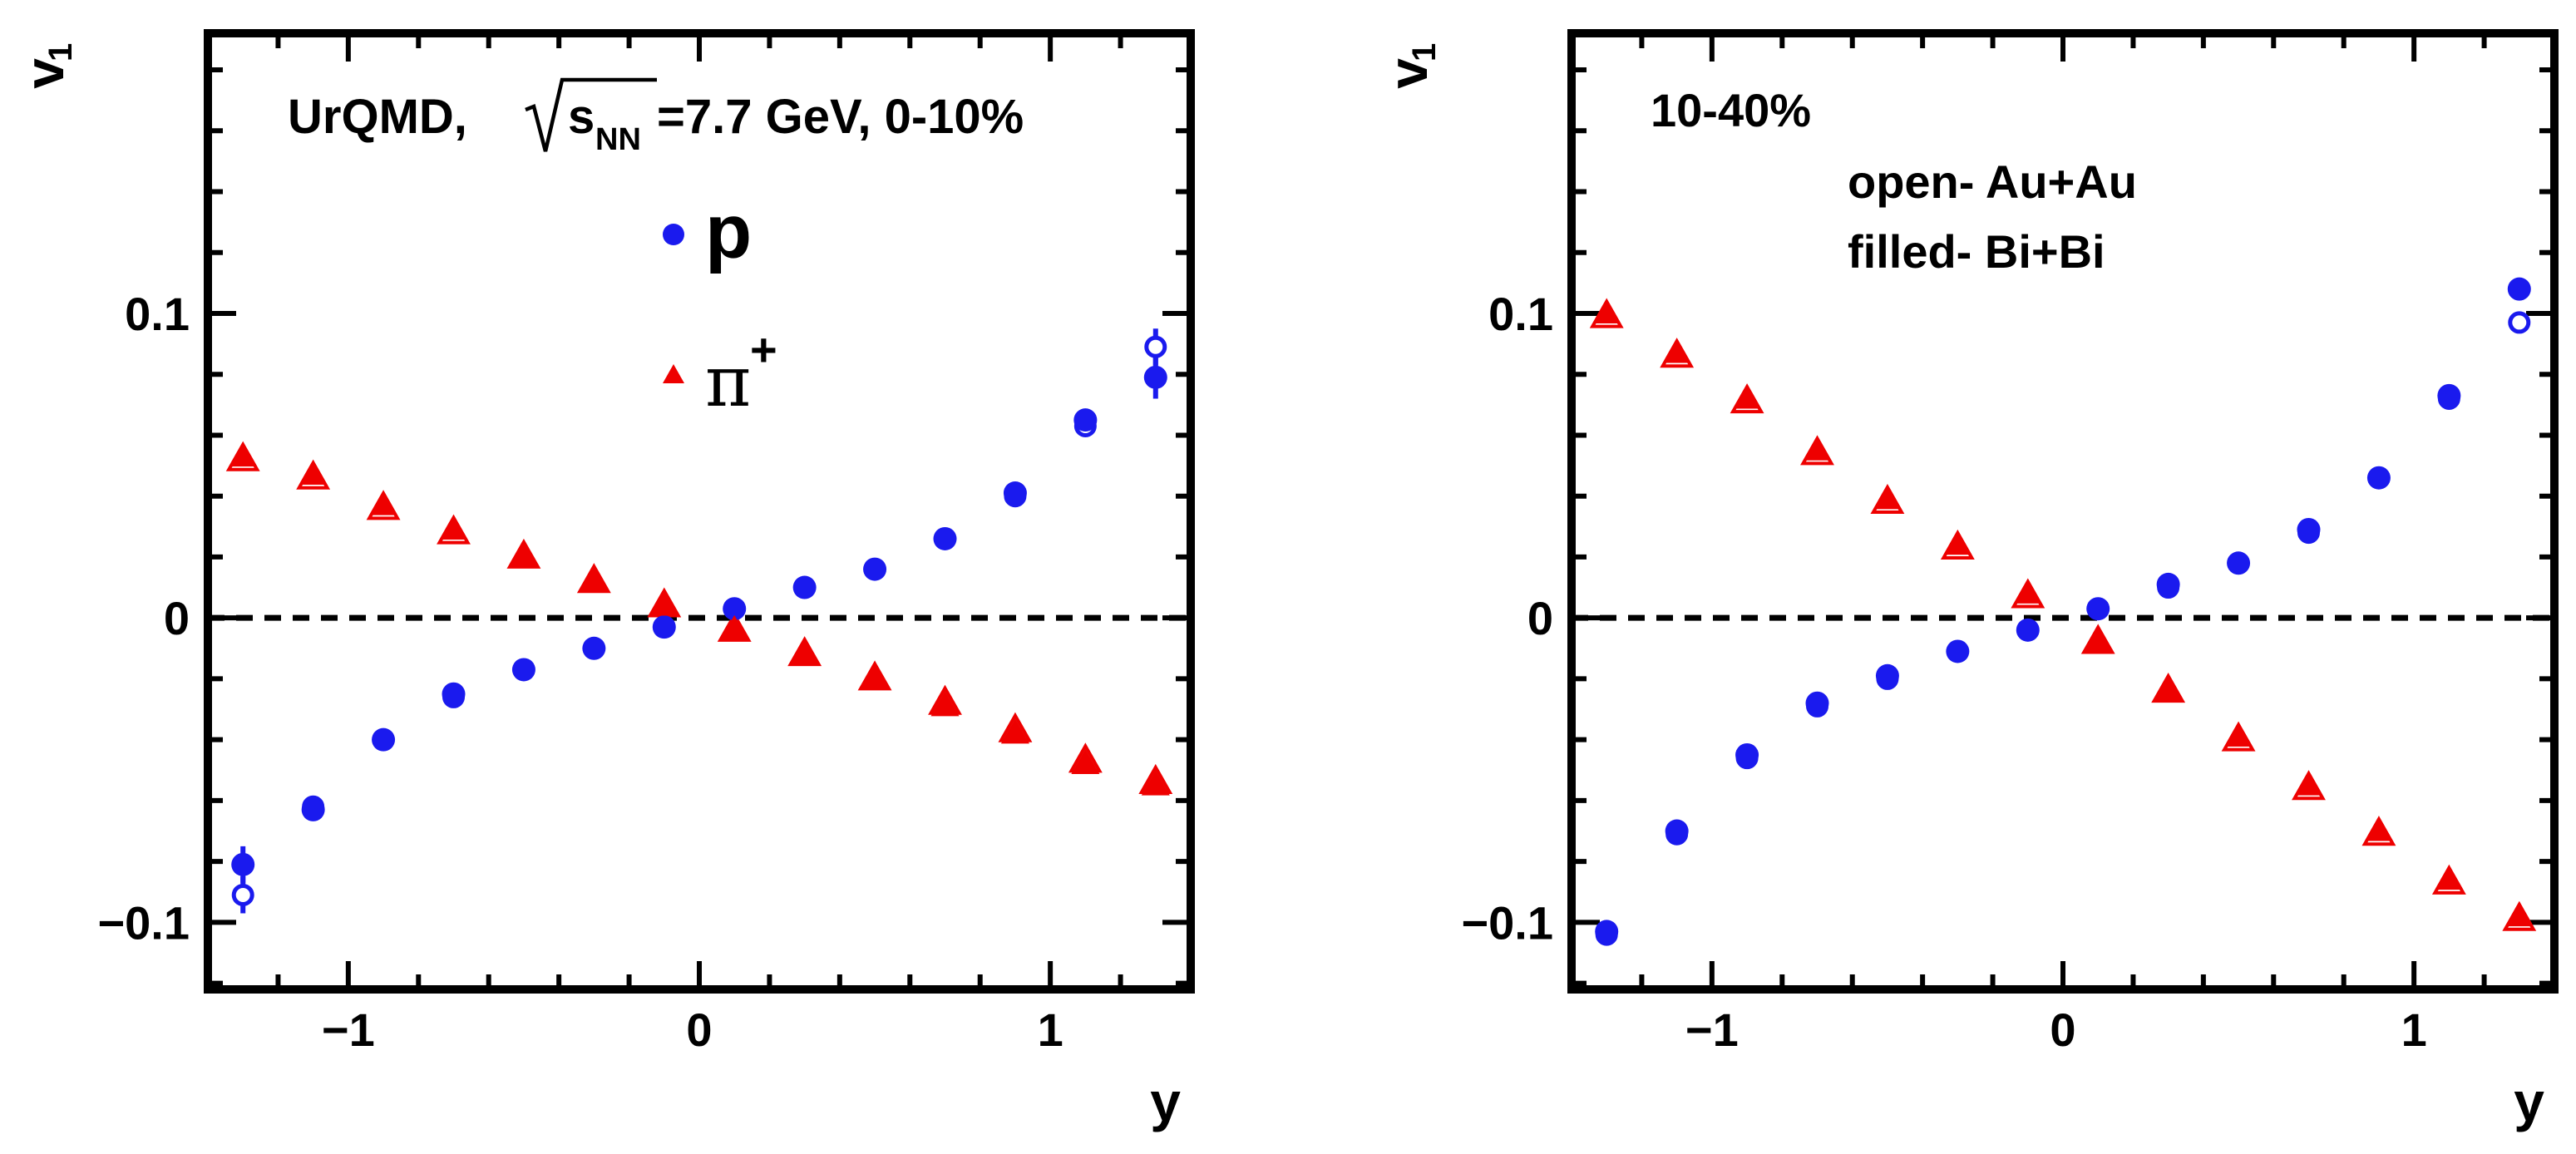 The height and width of the screenshot is (1154, 2576). Describe the element at coordinates (1731, 110) in the screenshot. I see `annotation-centrality-right: 10-40%` at that location.